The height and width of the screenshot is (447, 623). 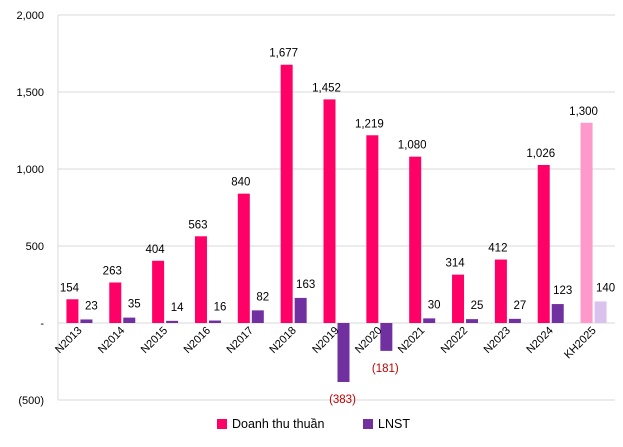 I want to click on data-label-lnst: (383), so click(x=342, y=400).